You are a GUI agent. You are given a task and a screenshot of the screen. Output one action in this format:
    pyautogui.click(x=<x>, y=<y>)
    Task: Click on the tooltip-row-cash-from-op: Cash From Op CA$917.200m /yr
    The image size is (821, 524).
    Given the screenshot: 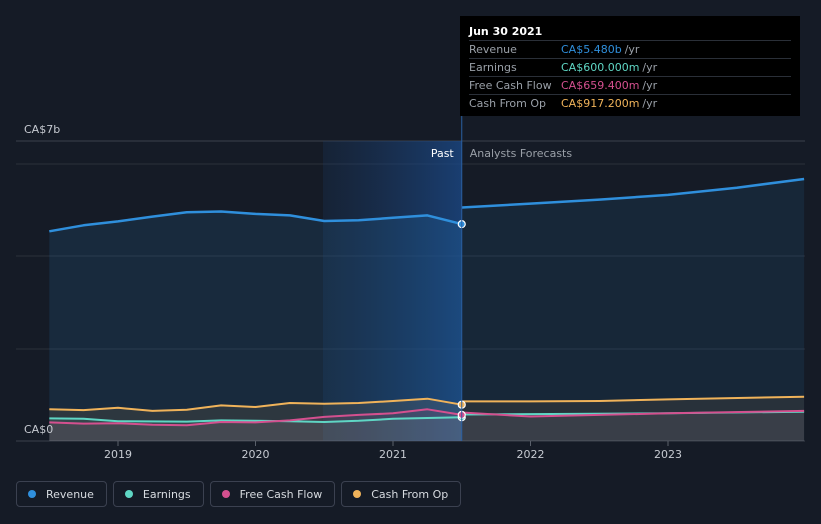 What is the action you would take?
    pyautogui.click(x=630, y=103)
    